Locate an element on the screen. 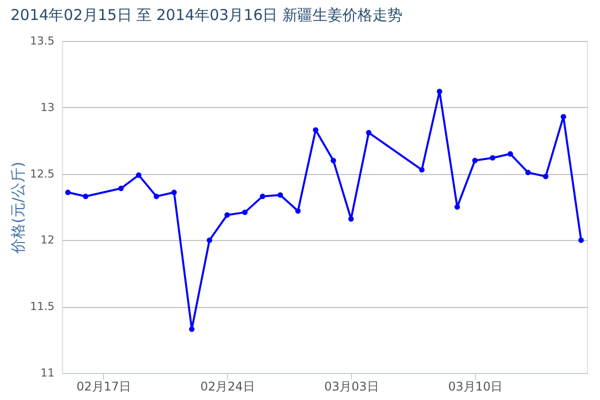 The height and width of the screenshot is (400, 600). y-tick-label: 12 is located at coordinates (47, 240).